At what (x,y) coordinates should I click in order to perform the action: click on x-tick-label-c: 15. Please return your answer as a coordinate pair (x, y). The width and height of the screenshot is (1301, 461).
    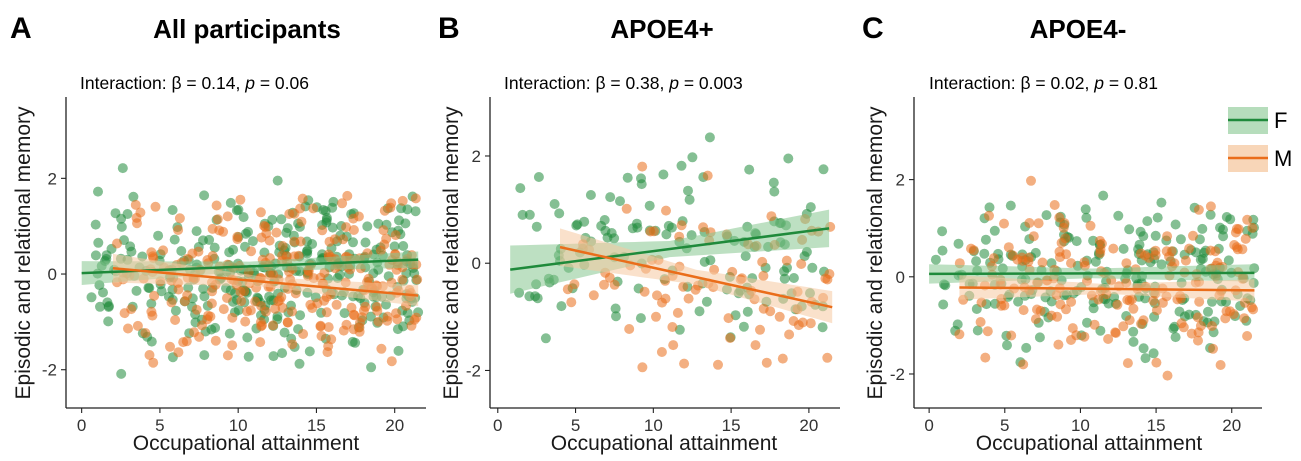
    Looking at the image, I should click on (1156, 425).